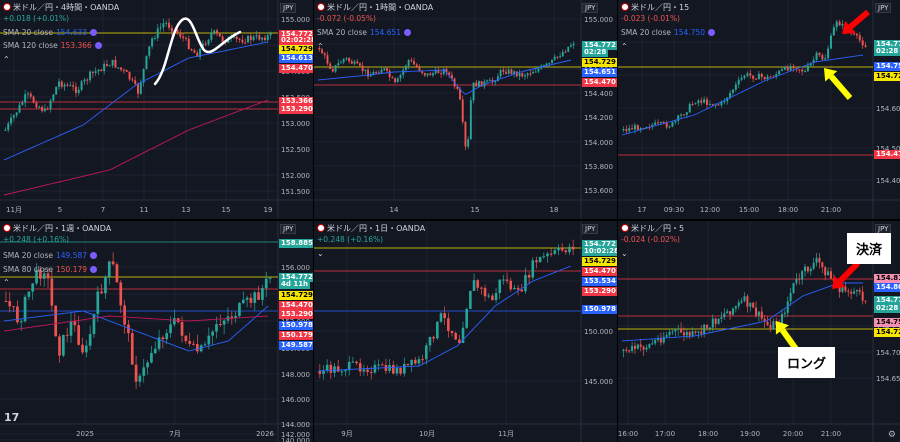 This screenshot has width=900, height=442. I want to click on usdjpy-flag-icon, so click(321, 7).